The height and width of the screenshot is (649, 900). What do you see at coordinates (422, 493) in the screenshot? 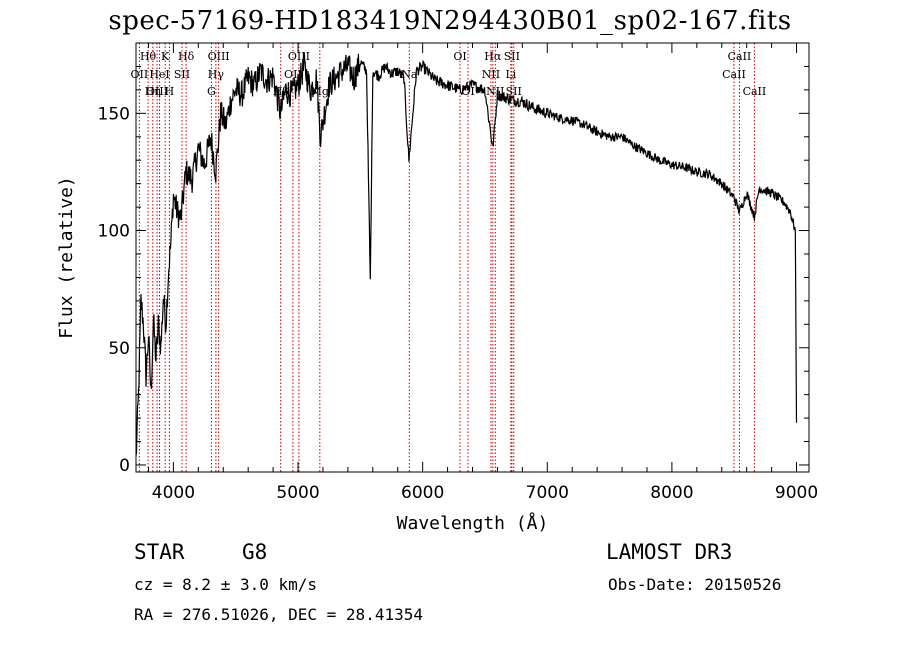
I see `x-tick-label: 6000` at bounding box center [422, 493].